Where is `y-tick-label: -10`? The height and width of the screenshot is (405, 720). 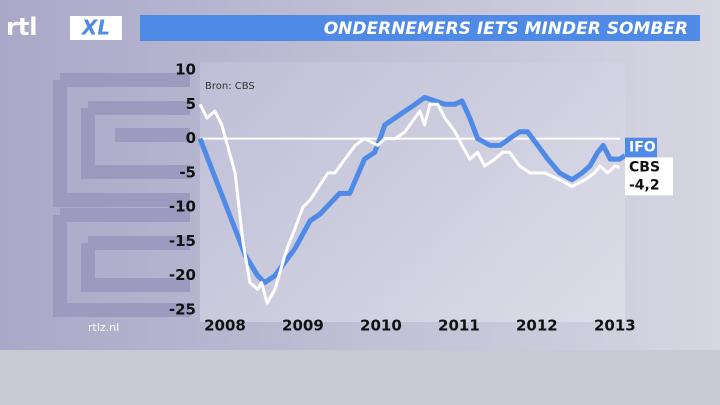
y-tick-label: -10 is located at coordinates (182, 207).